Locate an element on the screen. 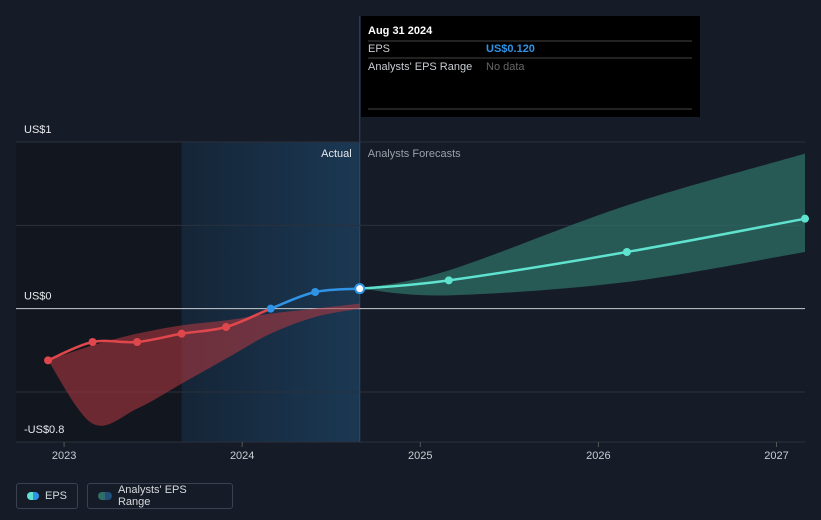  legend-label: EPS is located at coordinates (55, 496).